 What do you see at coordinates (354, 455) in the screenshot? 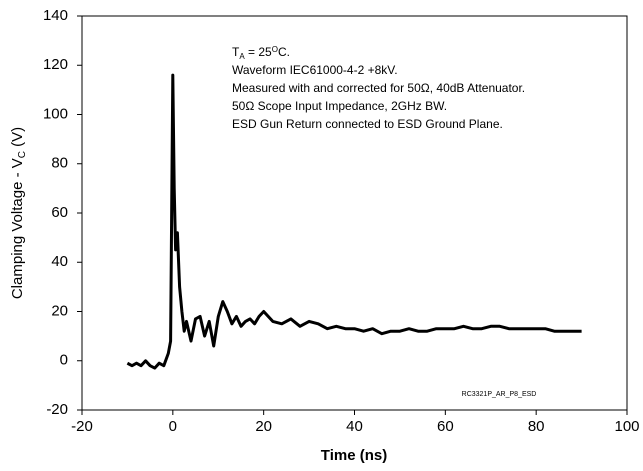
I see `x-axis-label: Time (ns)` at bounding box center [354, 455].